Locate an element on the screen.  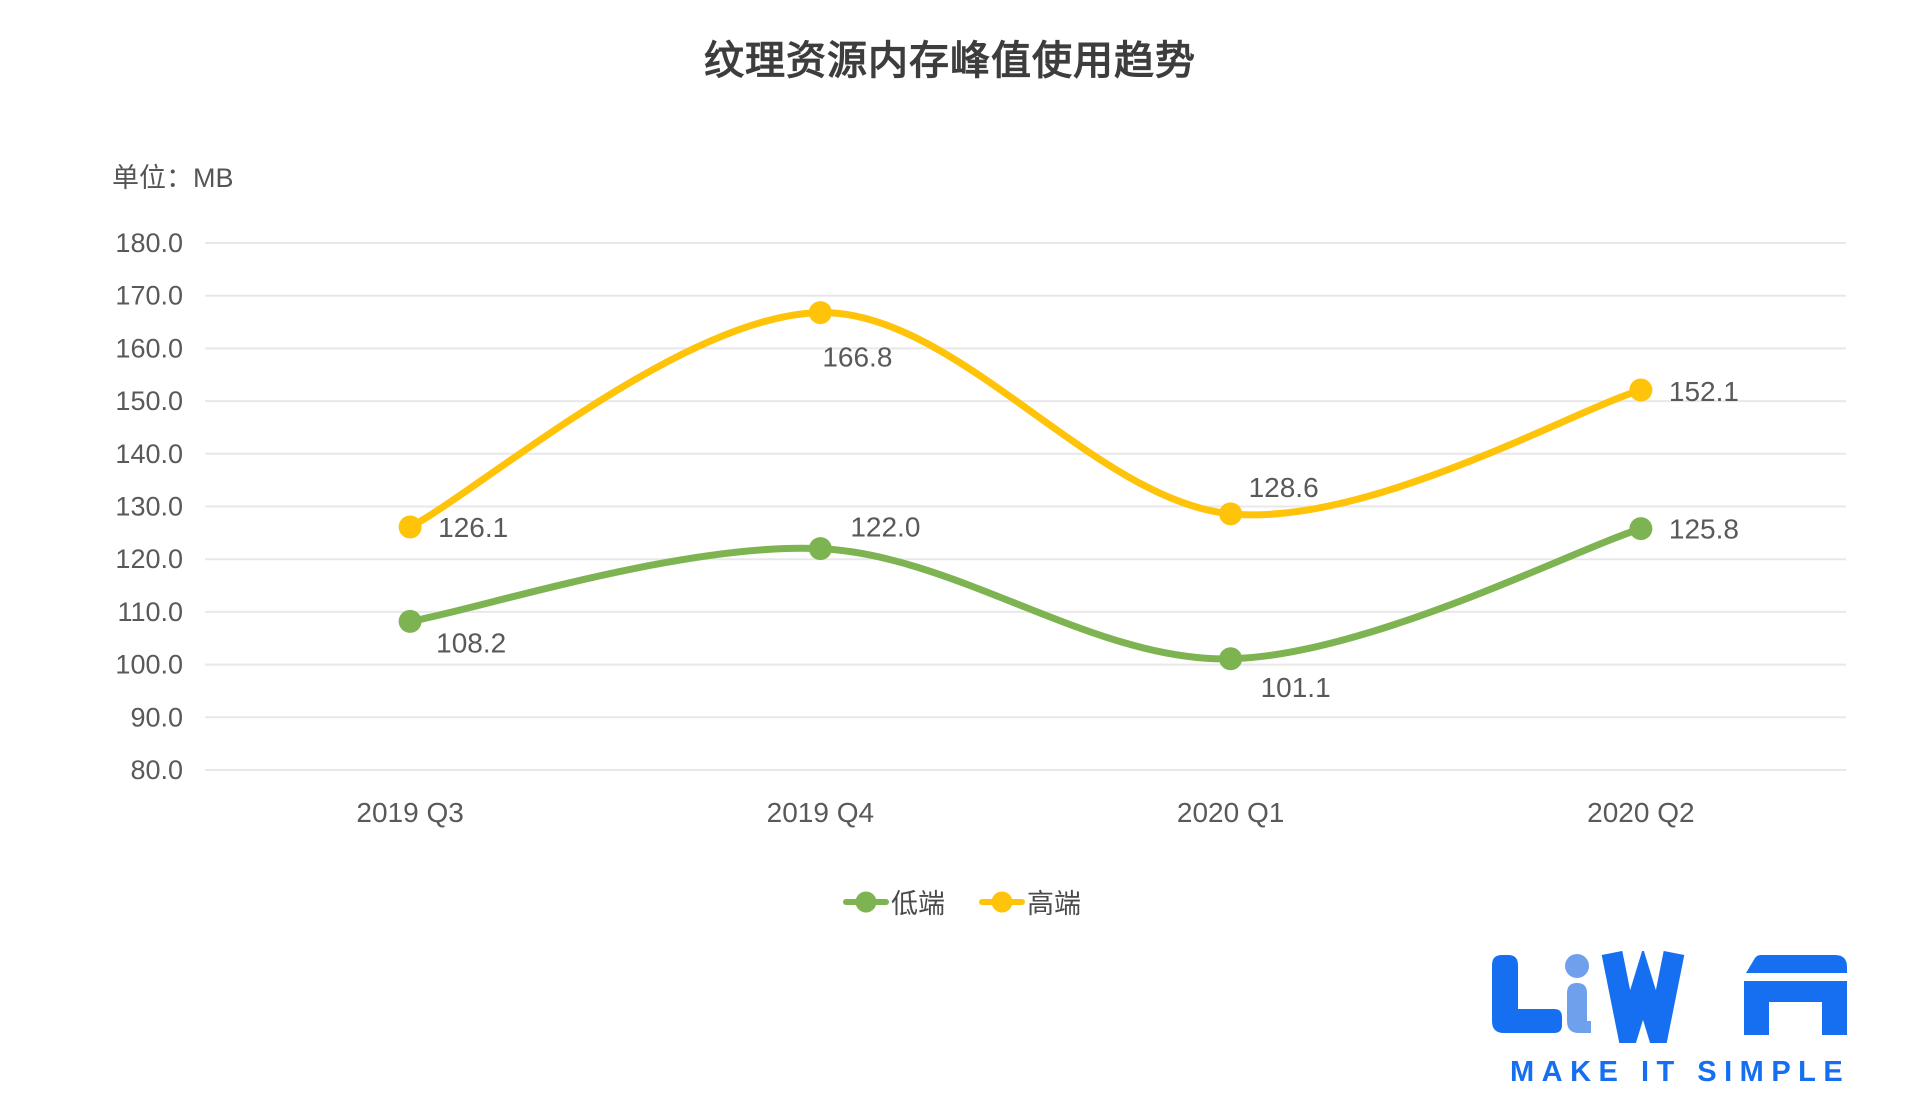
chart-legend: 低端 高端 is located at coordinates (962, 901).